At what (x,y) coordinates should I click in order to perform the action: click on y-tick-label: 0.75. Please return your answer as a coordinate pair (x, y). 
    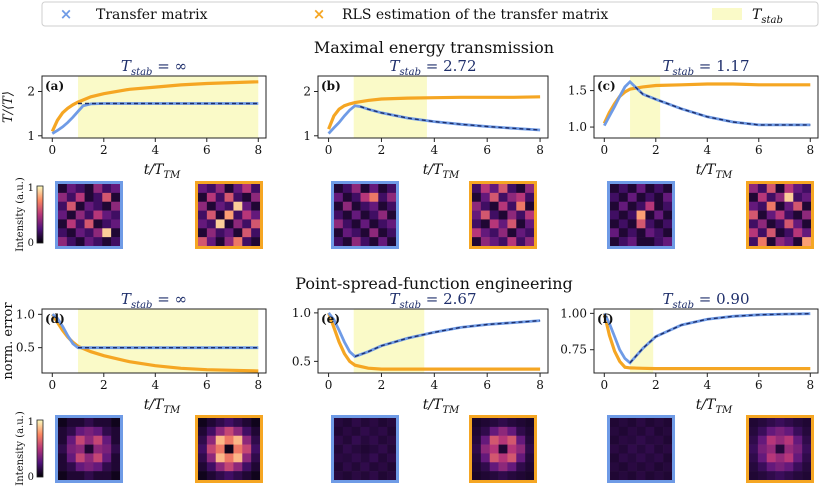
    Looking at the image, I should click on (573, 350).